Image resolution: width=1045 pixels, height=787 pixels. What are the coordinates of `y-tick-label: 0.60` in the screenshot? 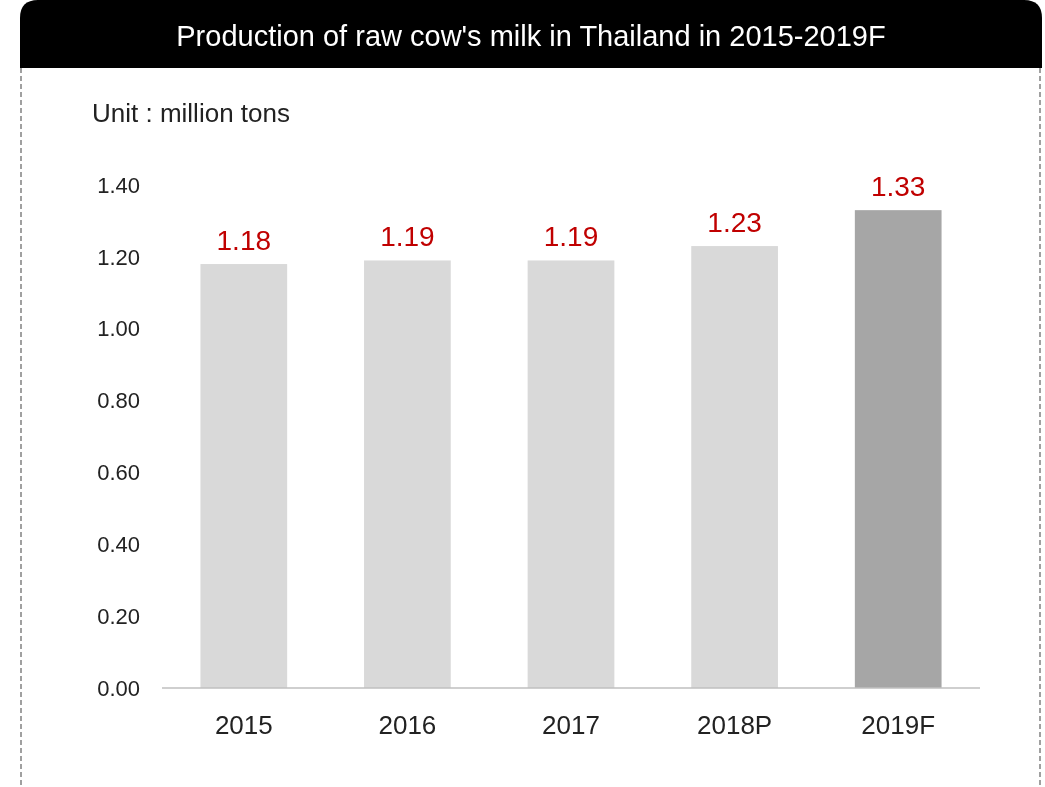 It's located at (118, 473).